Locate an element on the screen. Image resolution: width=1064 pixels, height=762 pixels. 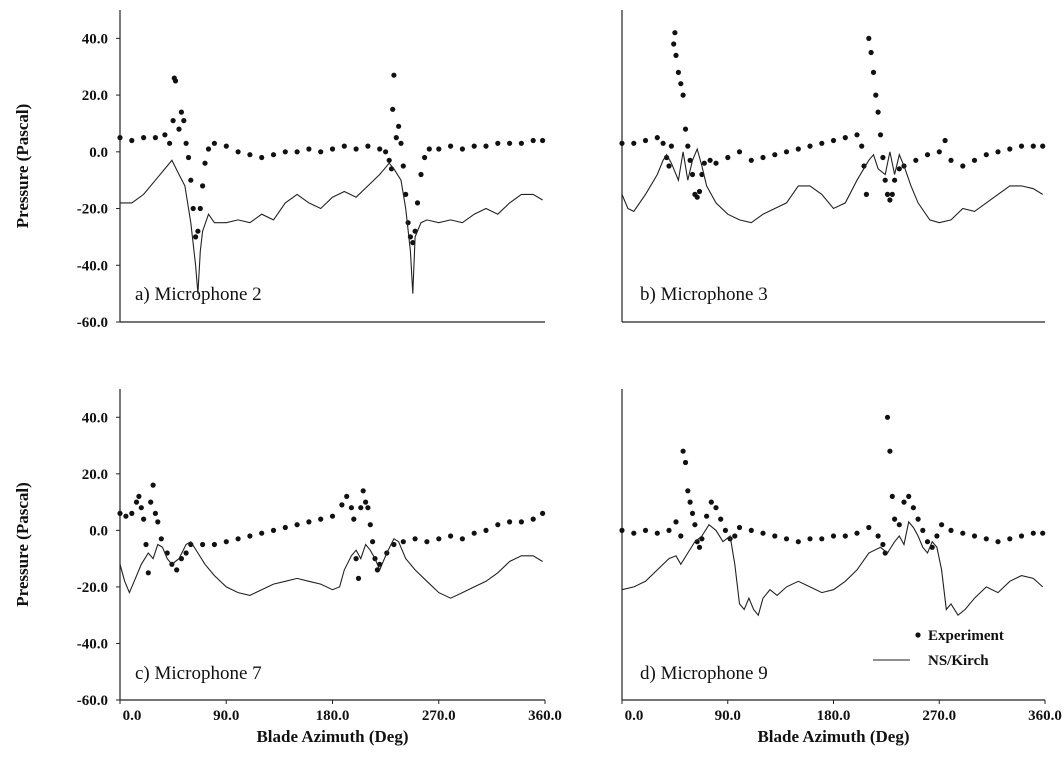
panel-label: b) Microphone 3 is located at coordinates (704, 294).